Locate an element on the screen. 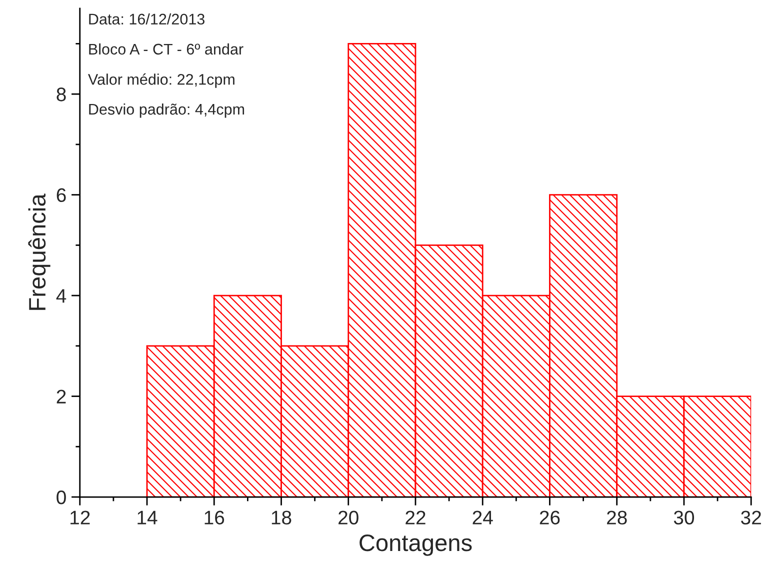 The image size is (768, 583). annotation: Desvio padrão: 4,4cpm is located at coordinates (166, 110).